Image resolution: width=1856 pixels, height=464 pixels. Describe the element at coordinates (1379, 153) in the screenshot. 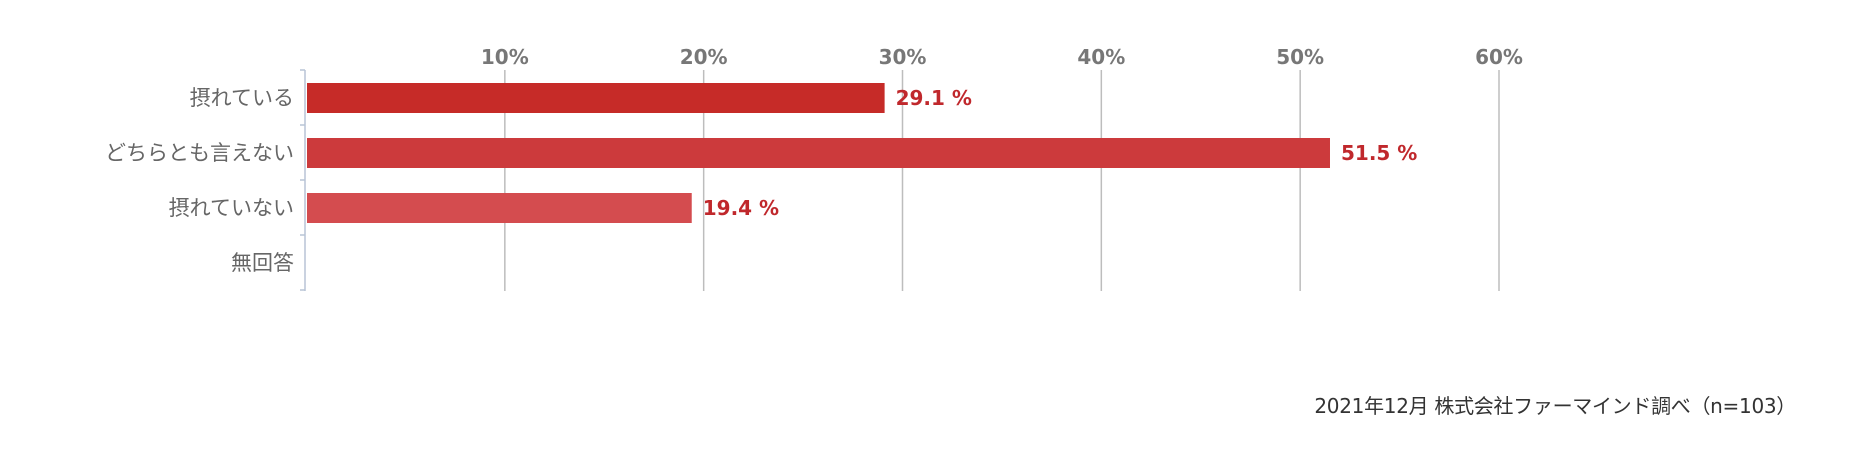

I see `value-label: 51.5 %` at that location.